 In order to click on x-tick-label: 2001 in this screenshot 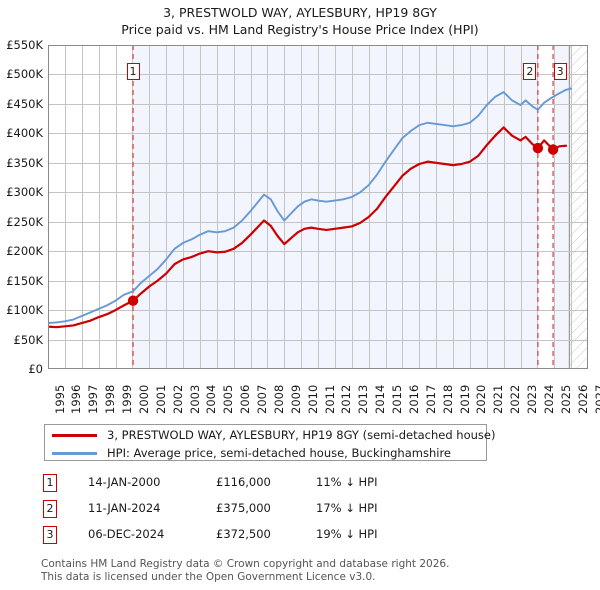, I will do `click(160, 399)`.